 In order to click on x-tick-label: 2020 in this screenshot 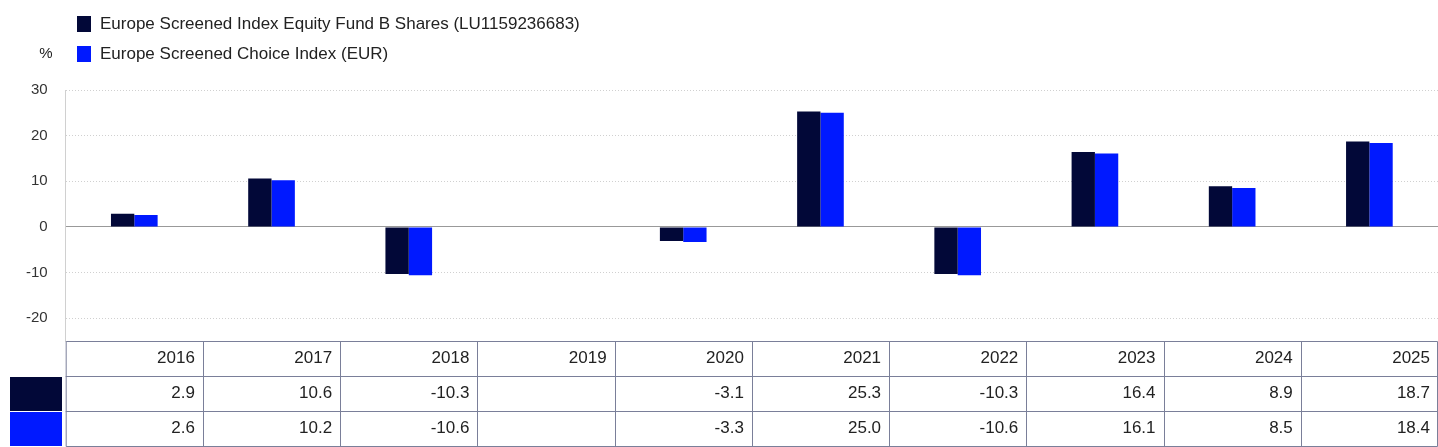, I will do `click(725, 358)`.